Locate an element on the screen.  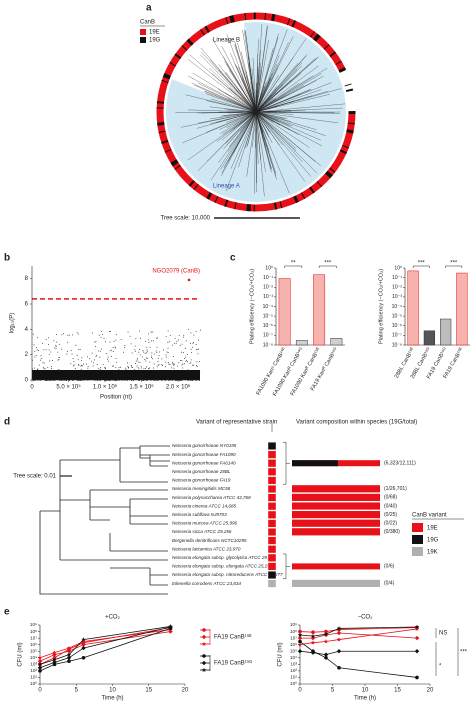
legend-marker is located at coordinates (204, 663).